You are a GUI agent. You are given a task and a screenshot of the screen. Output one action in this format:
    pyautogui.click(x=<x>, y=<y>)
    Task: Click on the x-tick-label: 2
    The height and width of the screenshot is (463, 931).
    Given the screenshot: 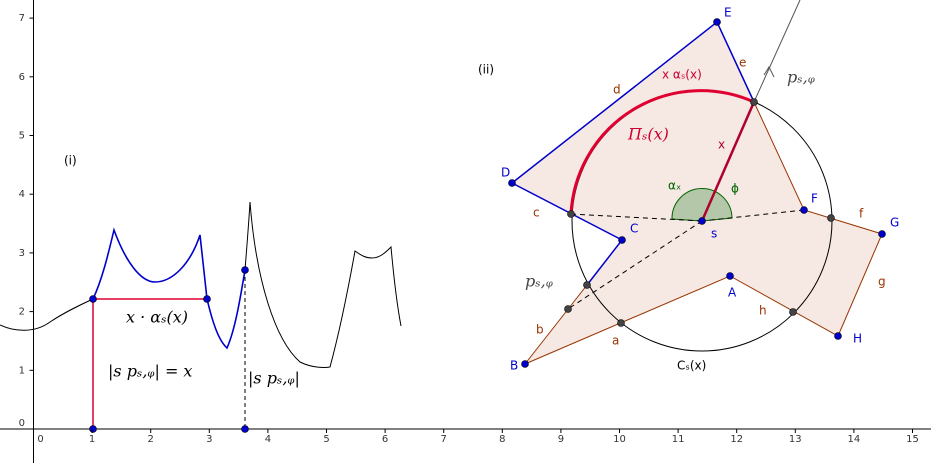 What is the action you would take?
    pyautogui.click(x=151, y=439)
    